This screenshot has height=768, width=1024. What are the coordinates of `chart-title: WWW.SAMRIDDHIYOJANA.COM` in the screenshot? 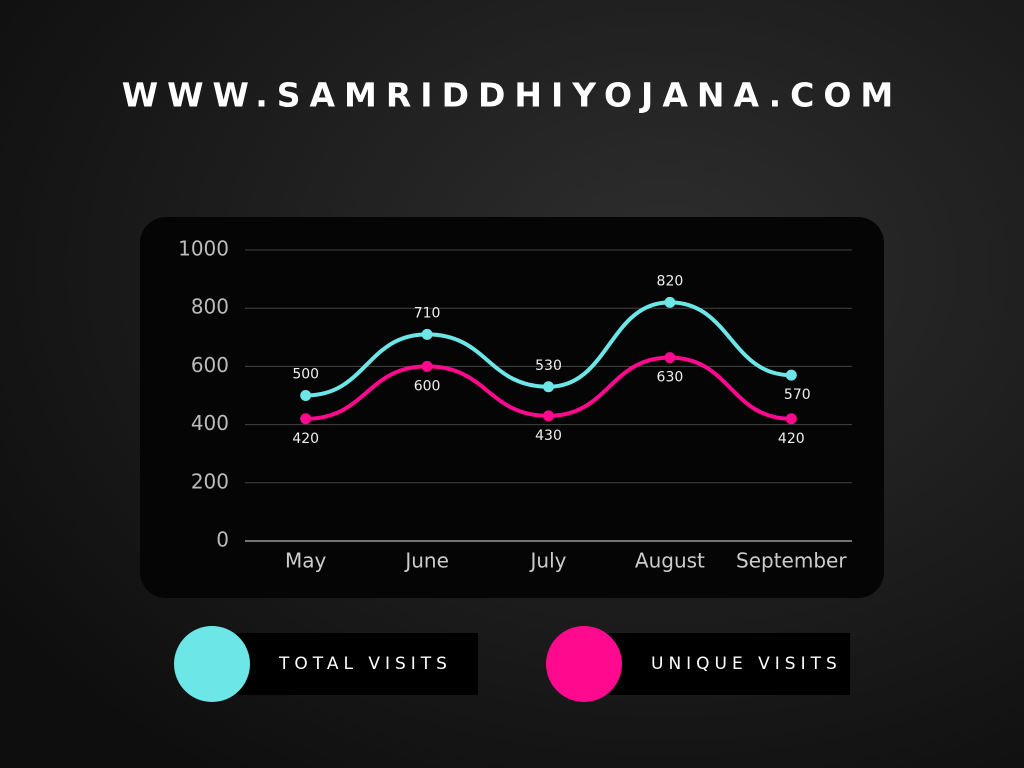 It's located at (512, 95).